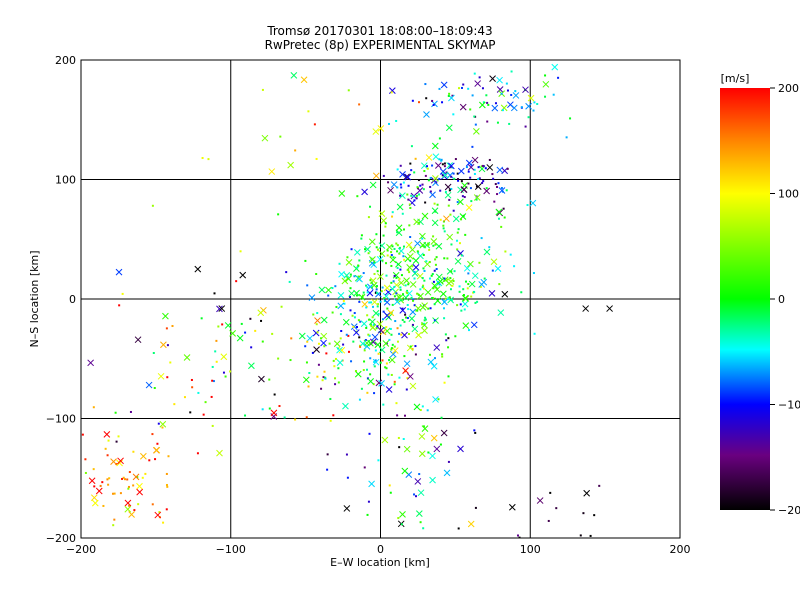 The image size is (800, 600). I want to click on y-tick-label: −100, so click(61, 419).